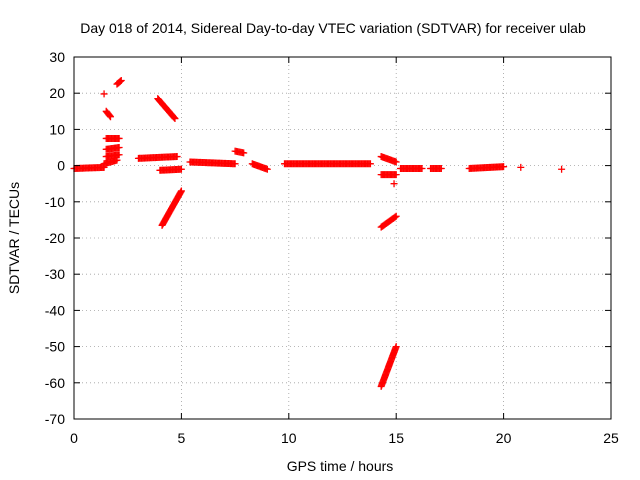 The height and width of the screenshot is (480, 640). Describe the element at coordinates (55, 310) in the screenshot. I see `y-tick-label: -40` at that location.